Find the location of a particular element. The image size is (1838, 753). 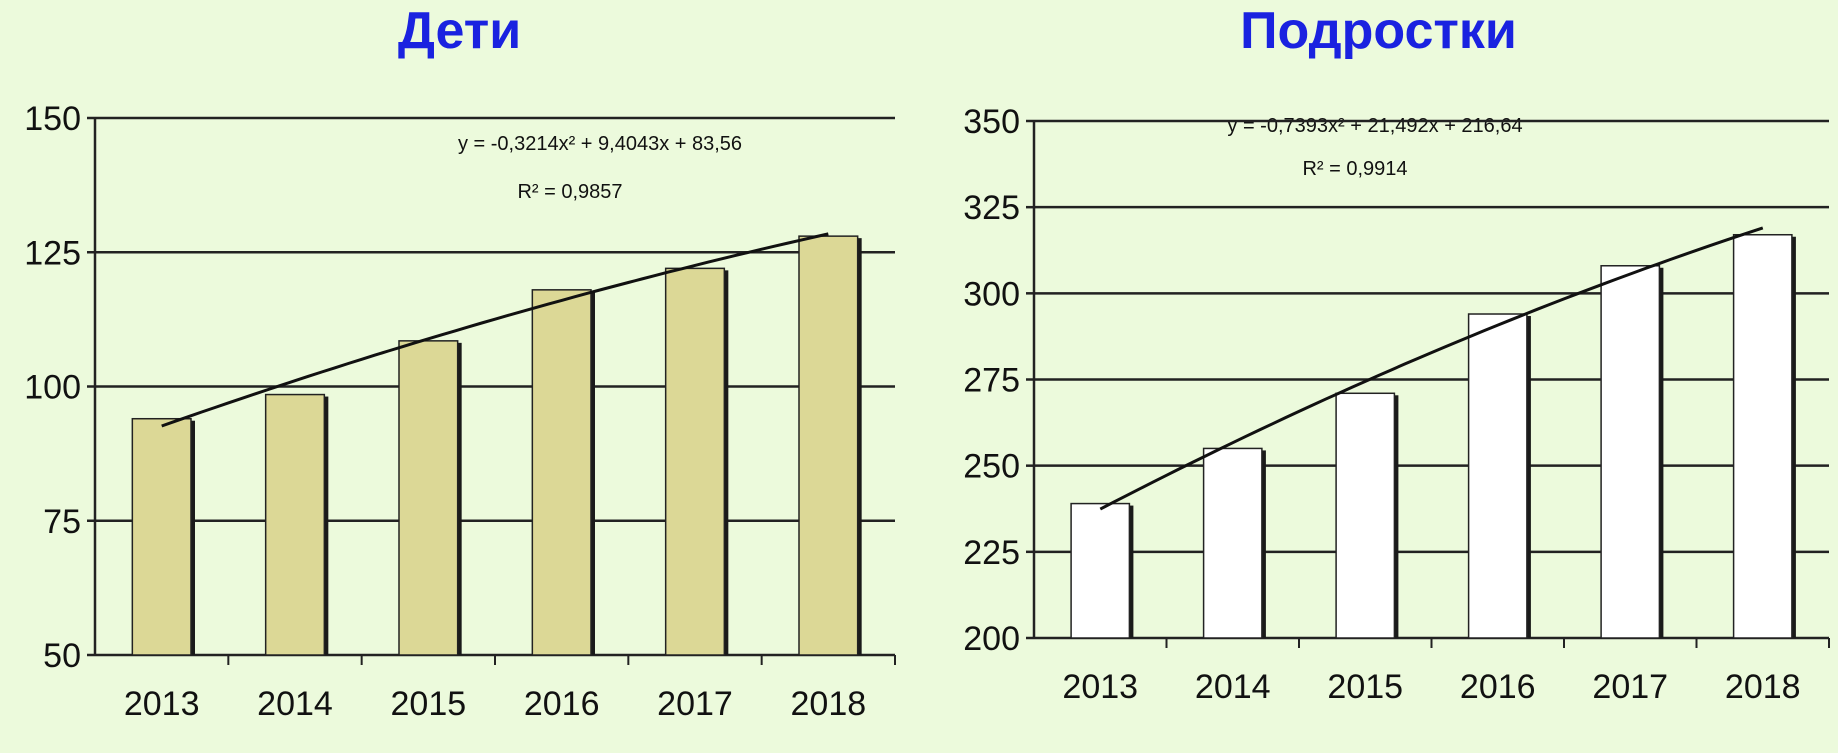

chart-title: Подростки is located at coordinates (1378, 31).